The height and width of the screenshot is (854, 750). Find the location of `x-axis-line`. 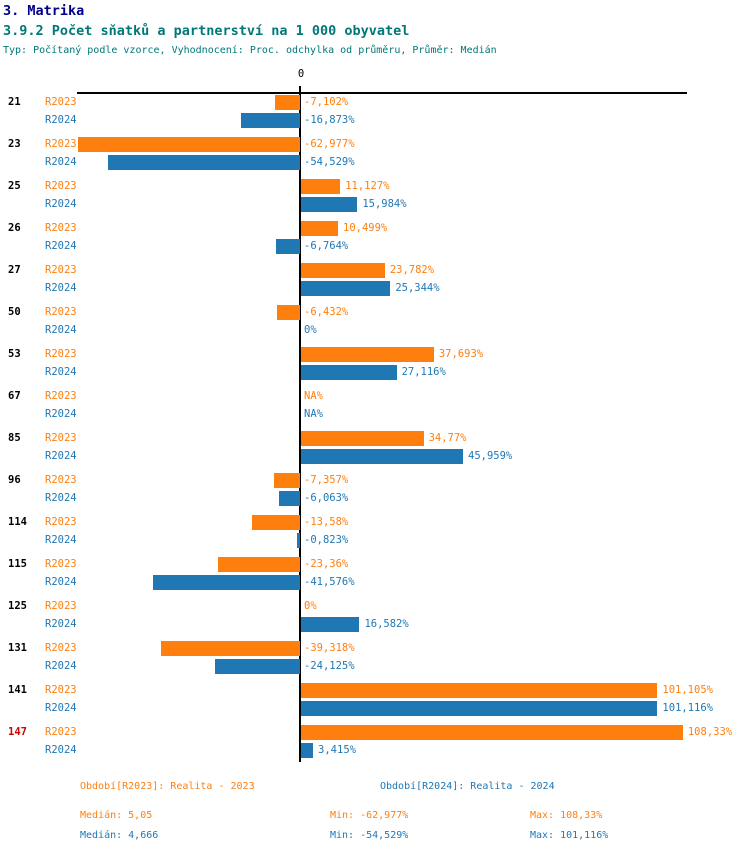

x-axis-line is located at coordinates (382, 93).